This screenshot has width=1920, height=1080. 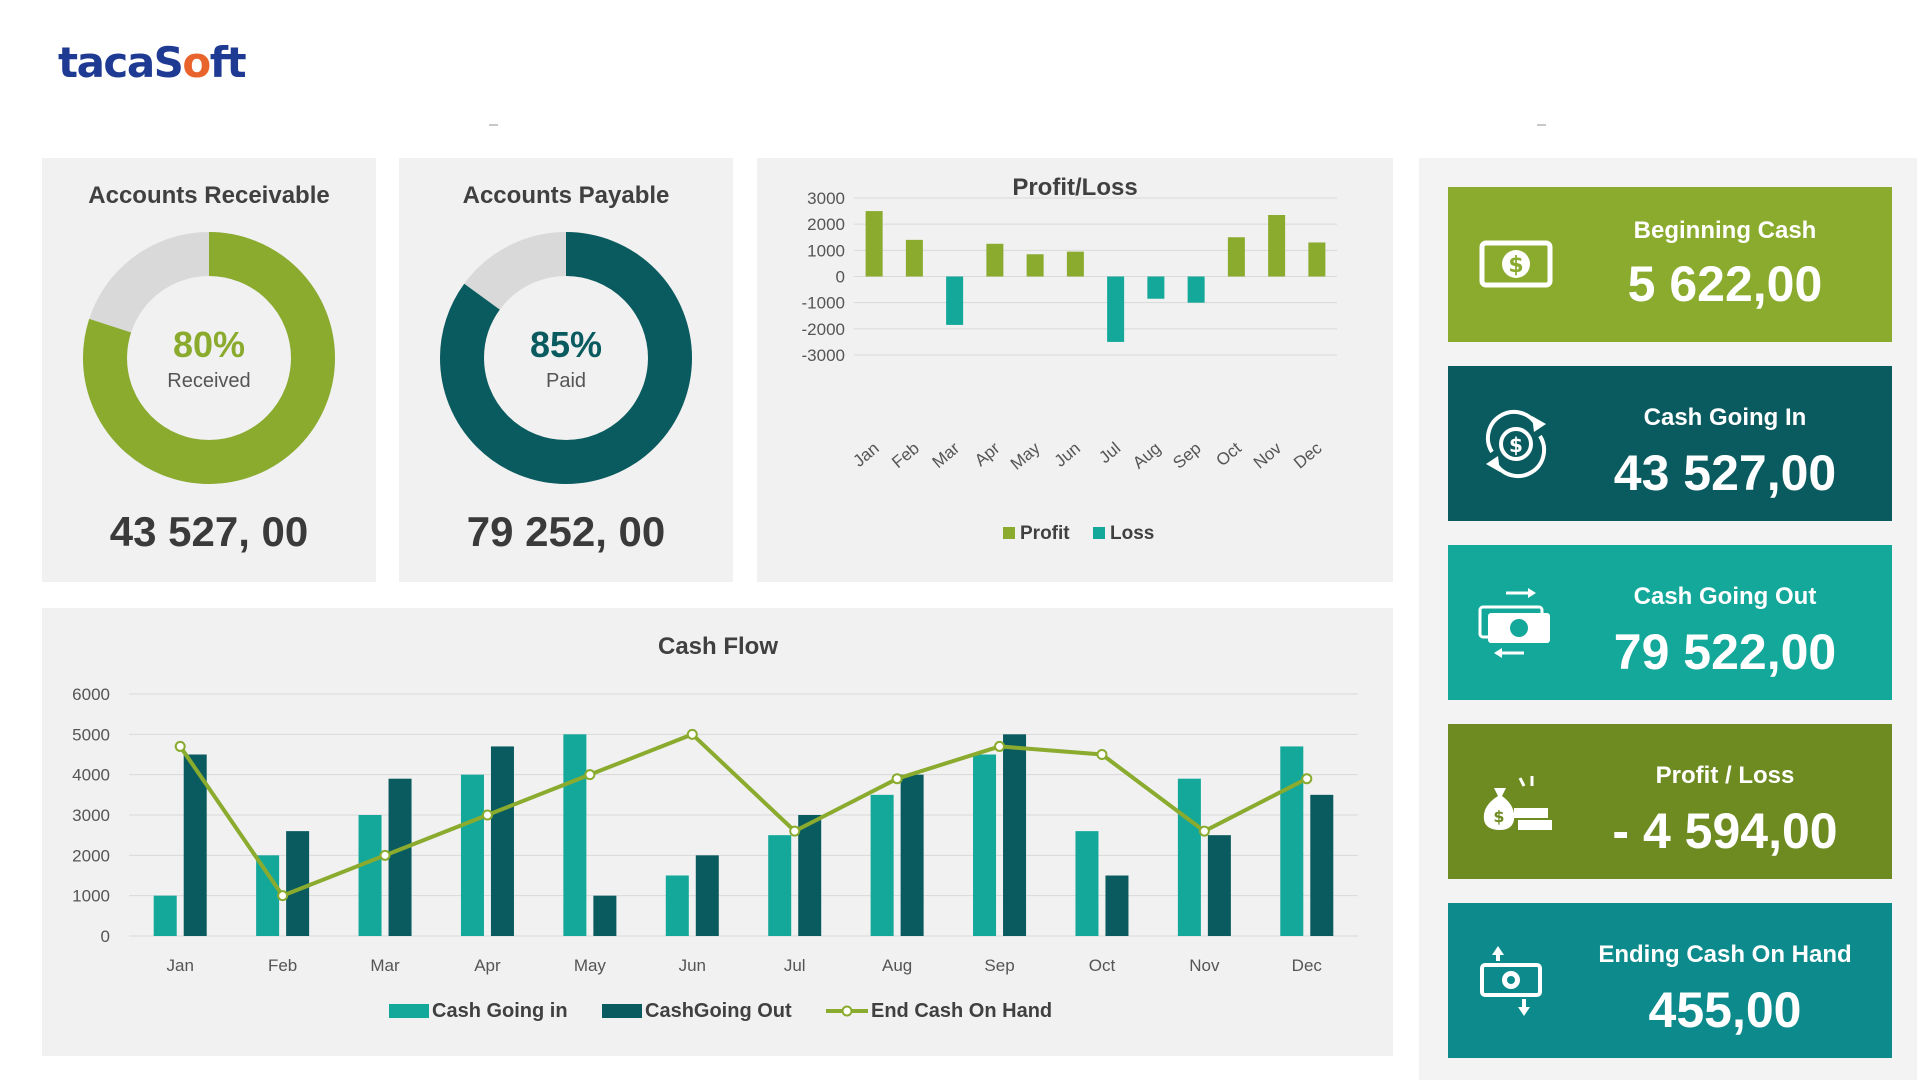 I want to click on kpi-cash-going-in: $ Cash Going In 43 527,00, so click(x=1670, y=443).